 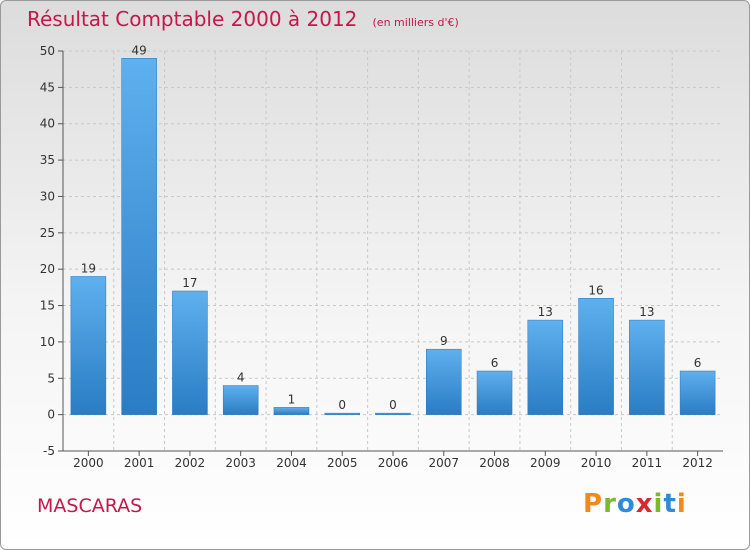 I want to click on x-tick-label: 2004, so click(x=291, y=463).